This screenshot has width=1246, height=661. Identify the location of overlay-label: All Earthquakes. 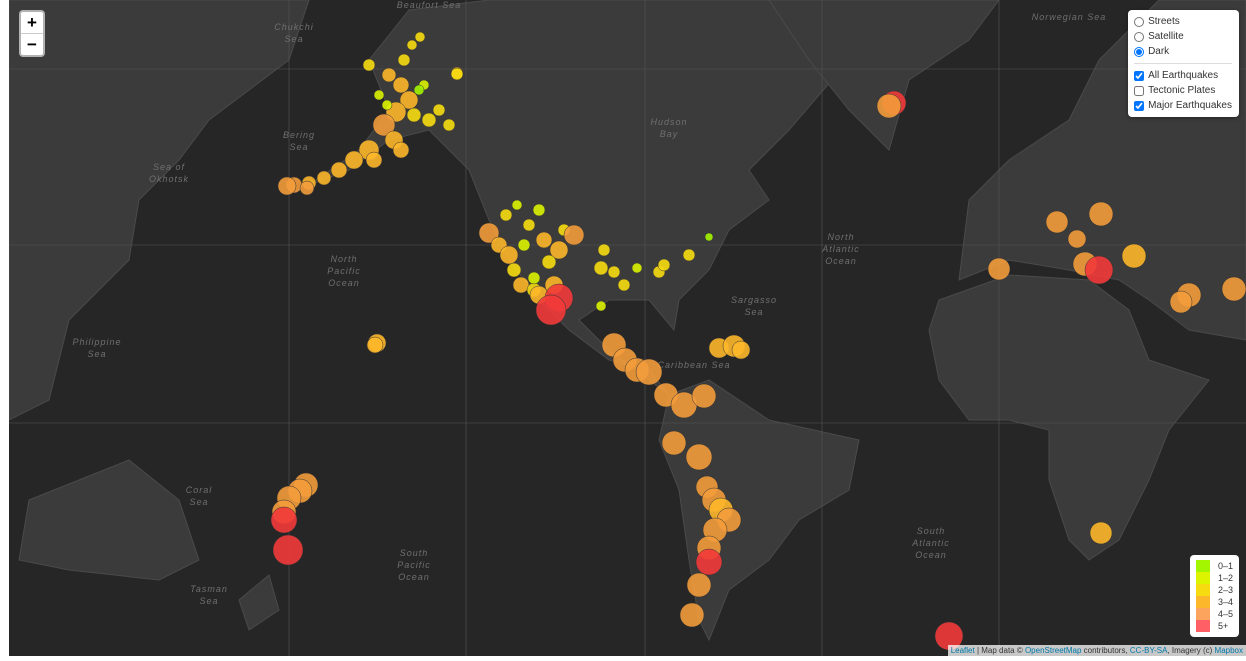
(1183, 75).